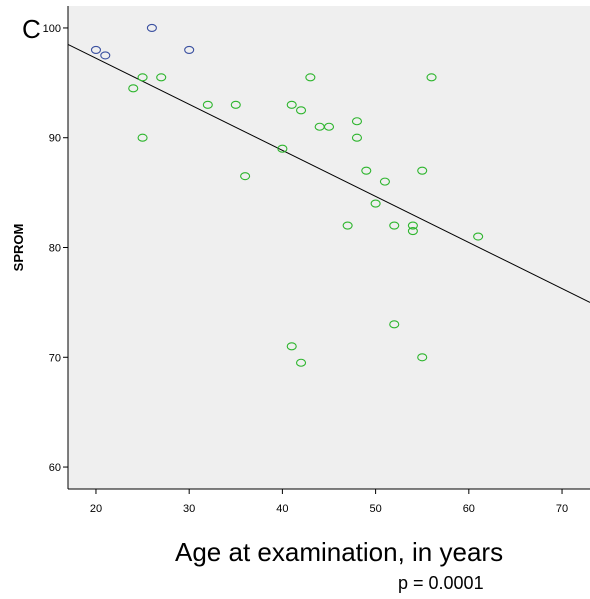  Describe the element at coordinates (18, 248) in the screenshot. I see `y-axis-label: SPROM` at that location.